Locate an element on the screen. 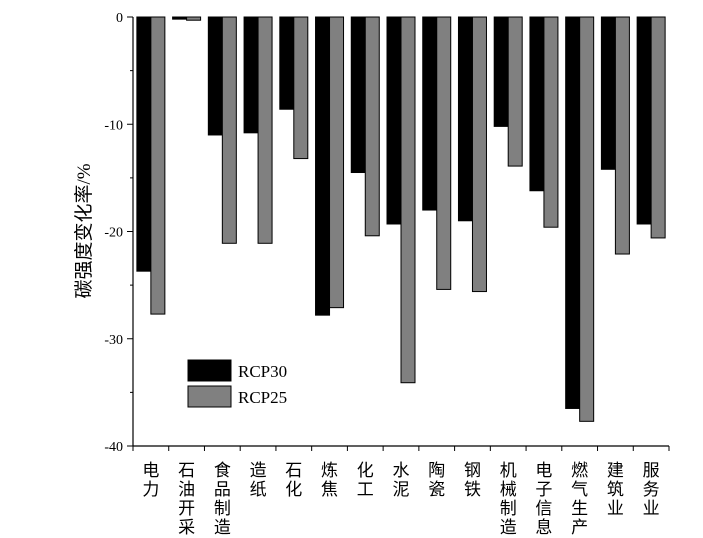 The height and width of the screenshot is (538, 703). x-tick-label: 电子信息 is located at coordinates (543, 499).